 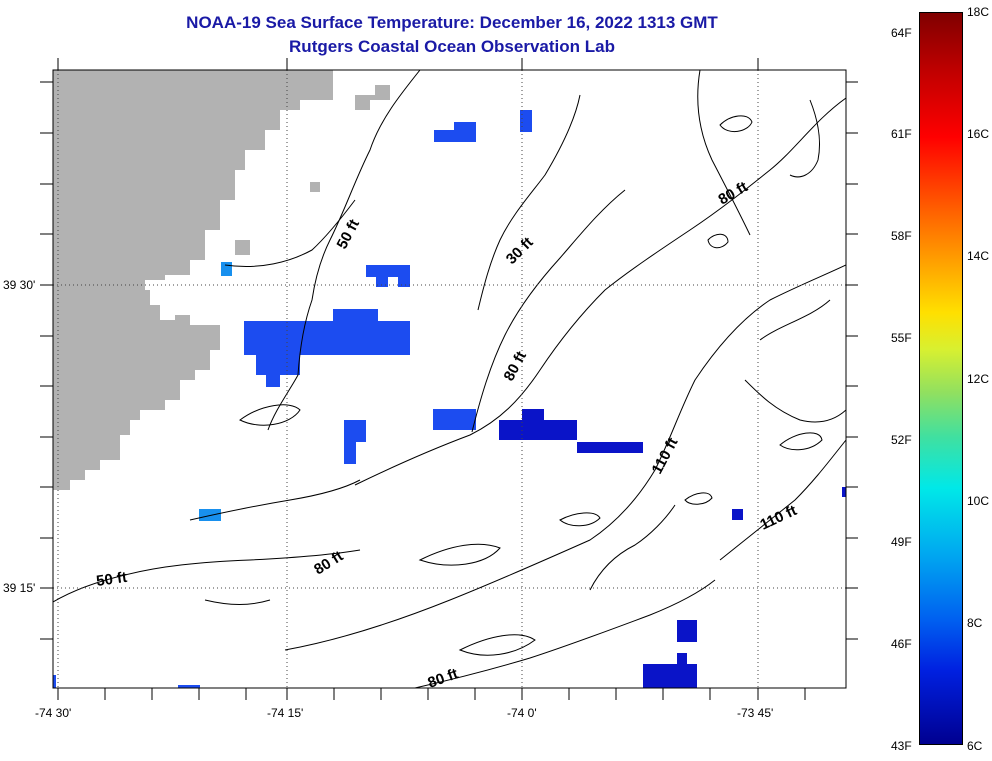 What do you see at coordinates (111, 579) in the screenshot?
I see `contour-label: 50 ft` at bounding box center [111, 579].